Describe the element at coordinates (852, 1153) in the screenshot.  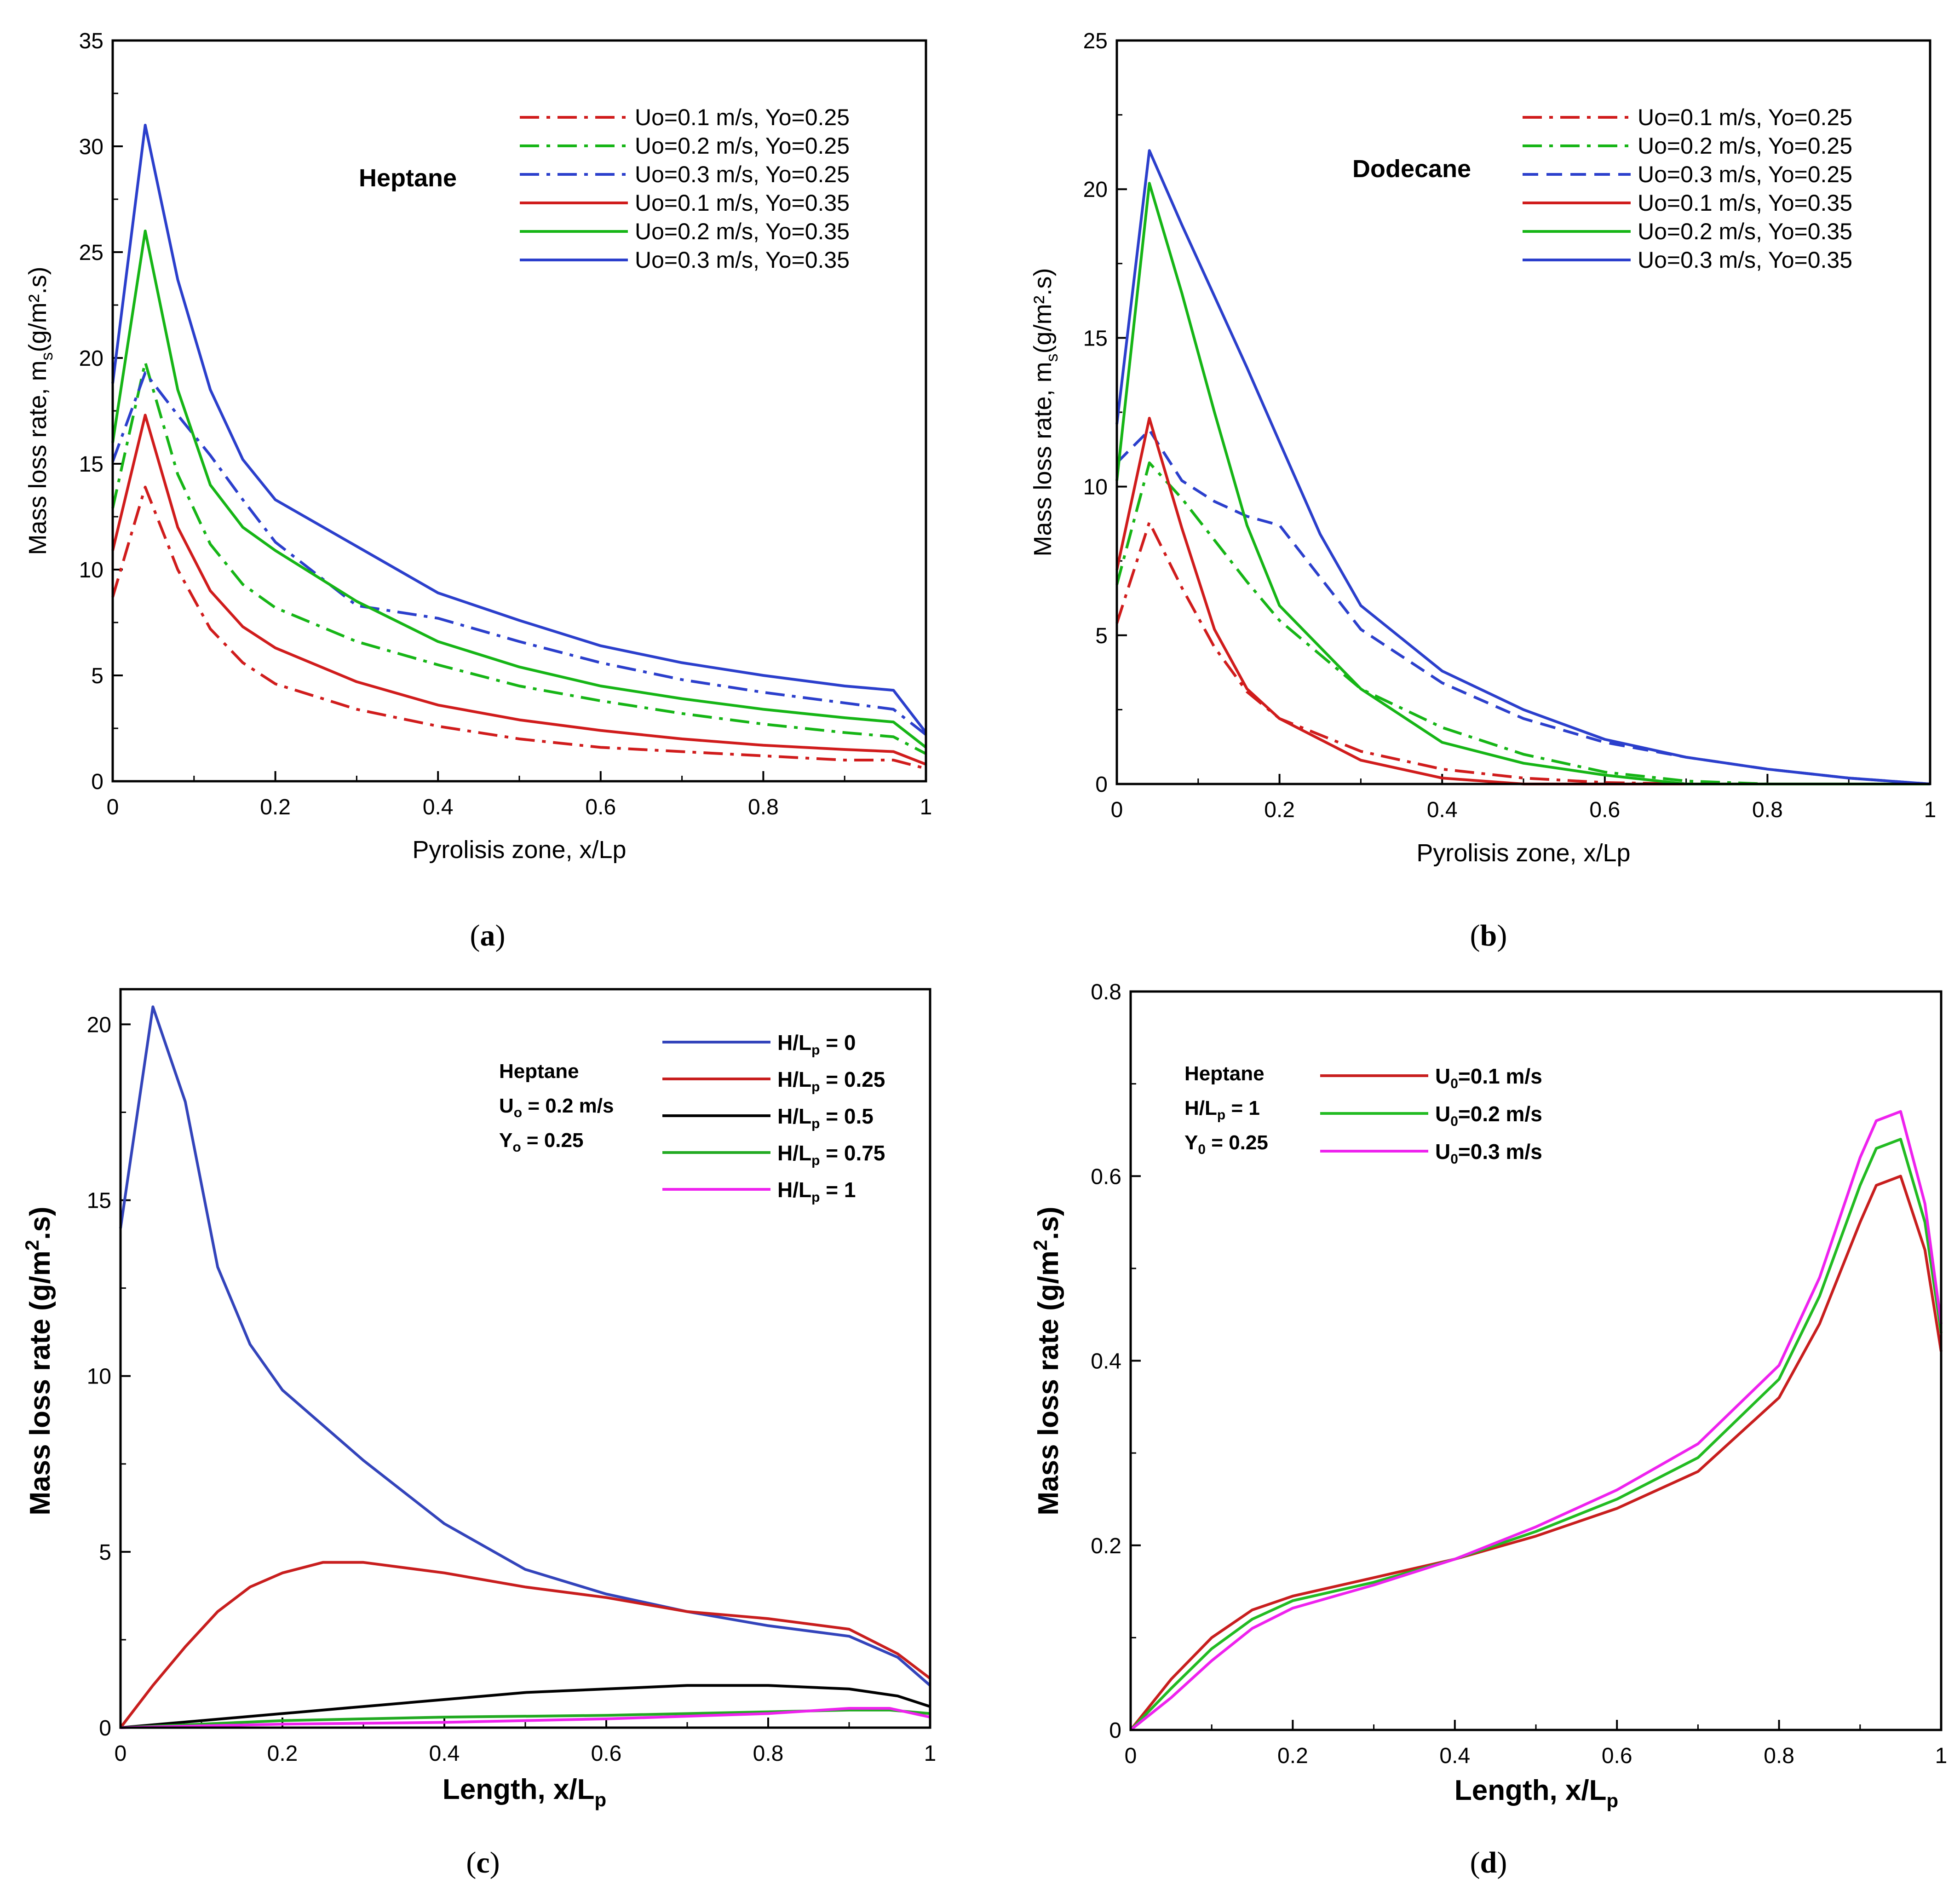
I see `panel-c-legend-label-3-tail: = 0.75` at that location.